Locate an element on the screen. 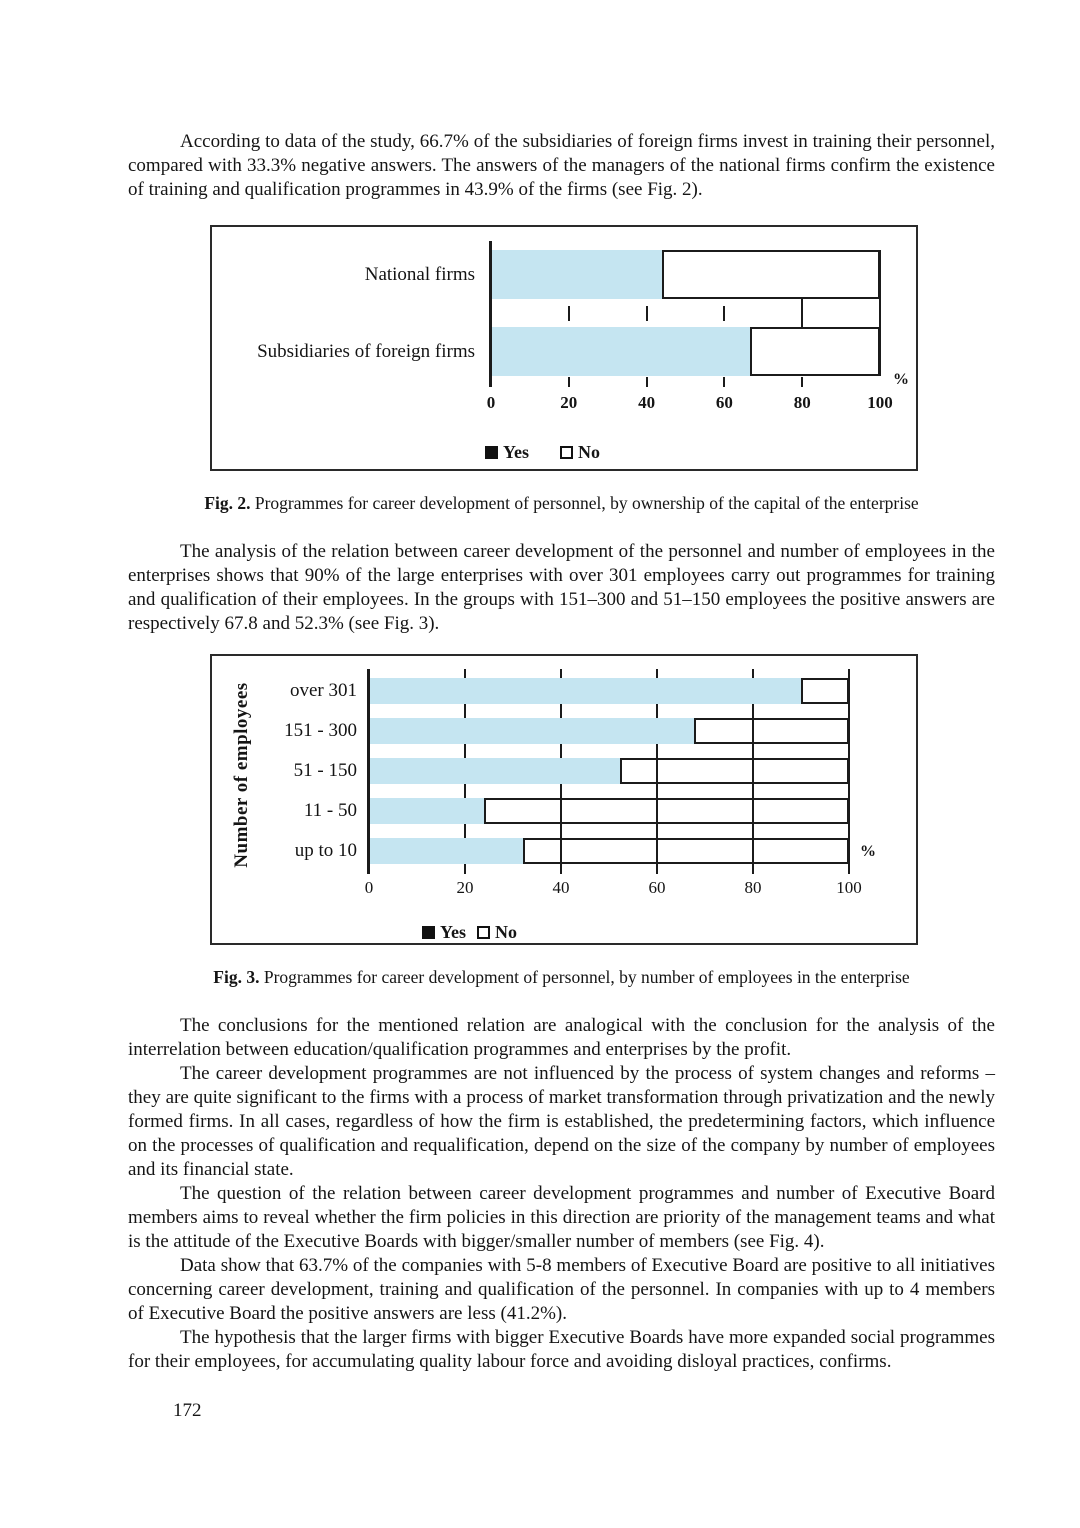  category-label: National firms is located at coordinates (419, 274).